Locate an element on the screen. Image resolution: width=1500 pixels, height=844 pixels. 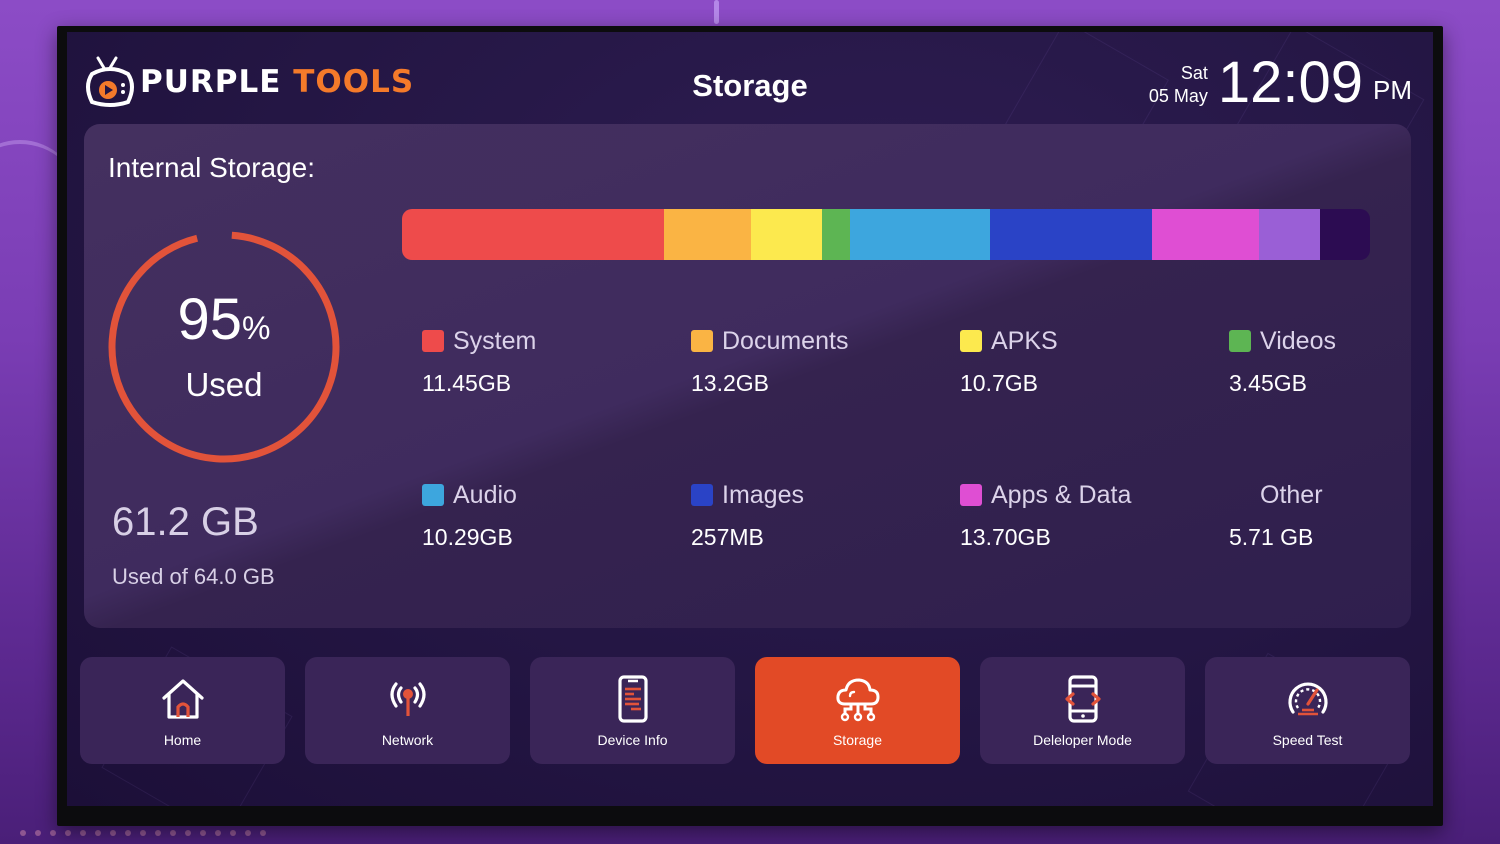
bar-segment-images is located at coordinates (1071, 234).